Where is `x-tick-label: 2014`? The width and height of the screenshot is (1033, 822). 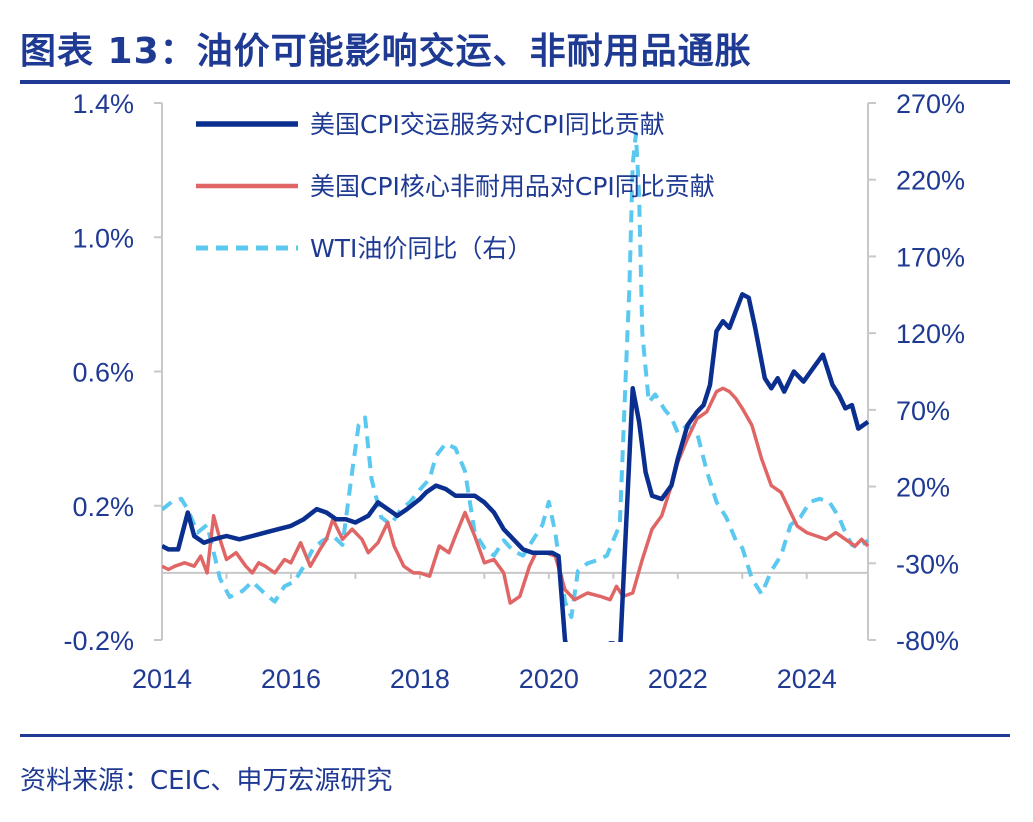 x-tick-label: 2014 is located at coordinates (162, 679).